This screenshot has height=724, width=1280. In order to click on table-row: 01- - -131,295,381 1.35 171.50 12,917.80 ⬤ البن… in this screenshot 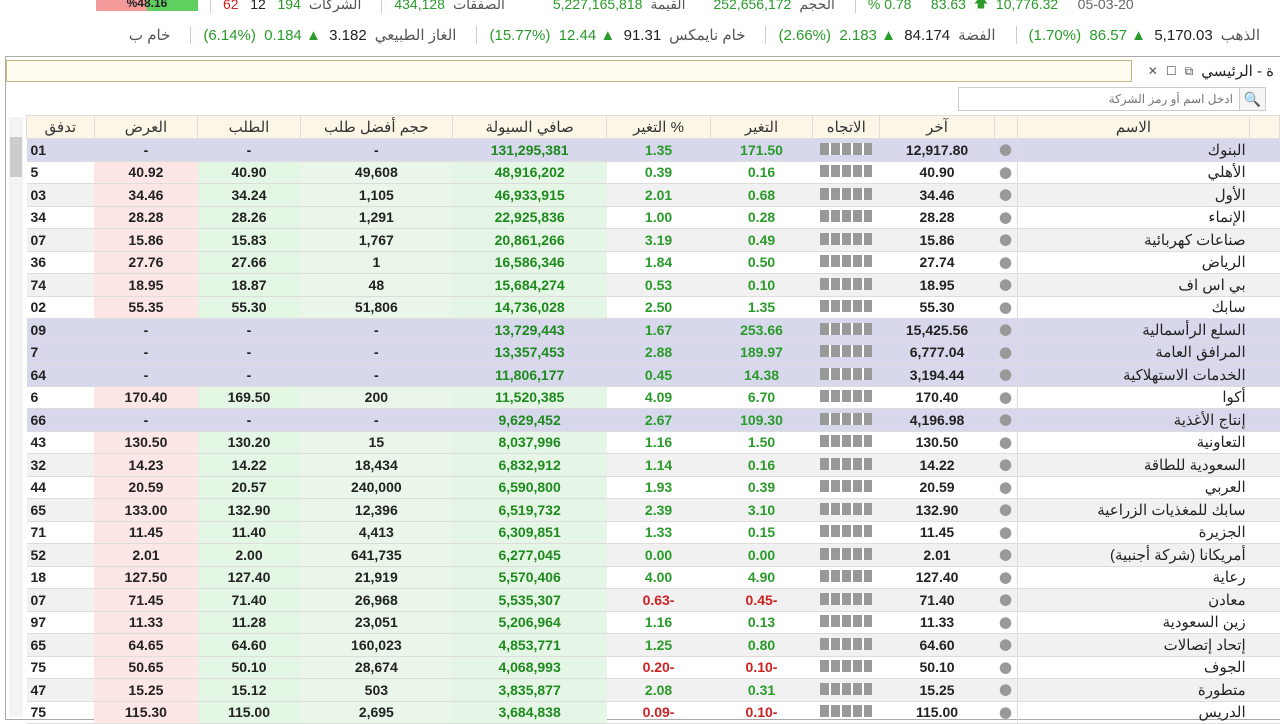, I will do `click(653, 150)`.